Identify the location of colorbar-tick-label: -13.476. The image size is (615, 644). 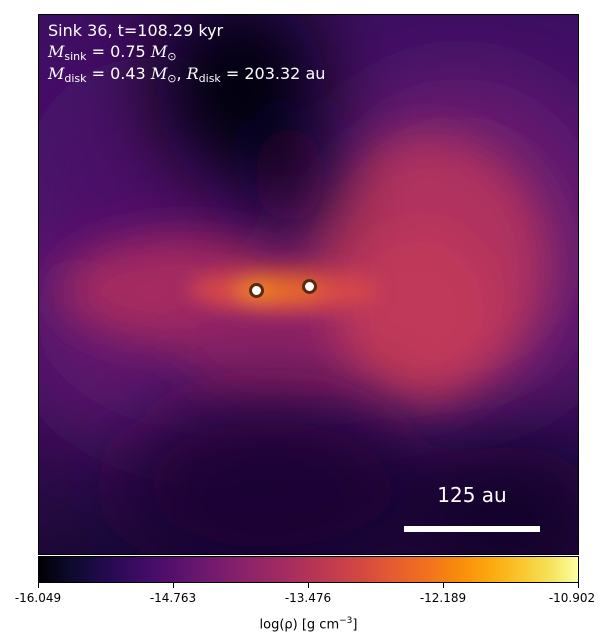
(308, 598).